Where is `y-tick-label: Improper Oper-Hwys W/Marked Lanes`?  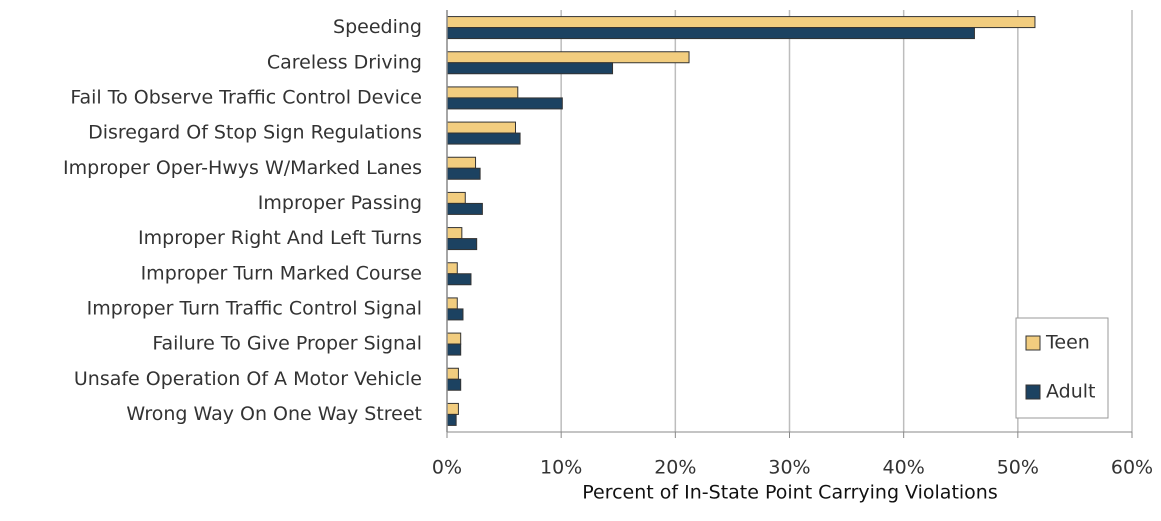 y-tick-label: Improper Oper-Hwys W/Marked Lanes is located at coordinates (242, 168).